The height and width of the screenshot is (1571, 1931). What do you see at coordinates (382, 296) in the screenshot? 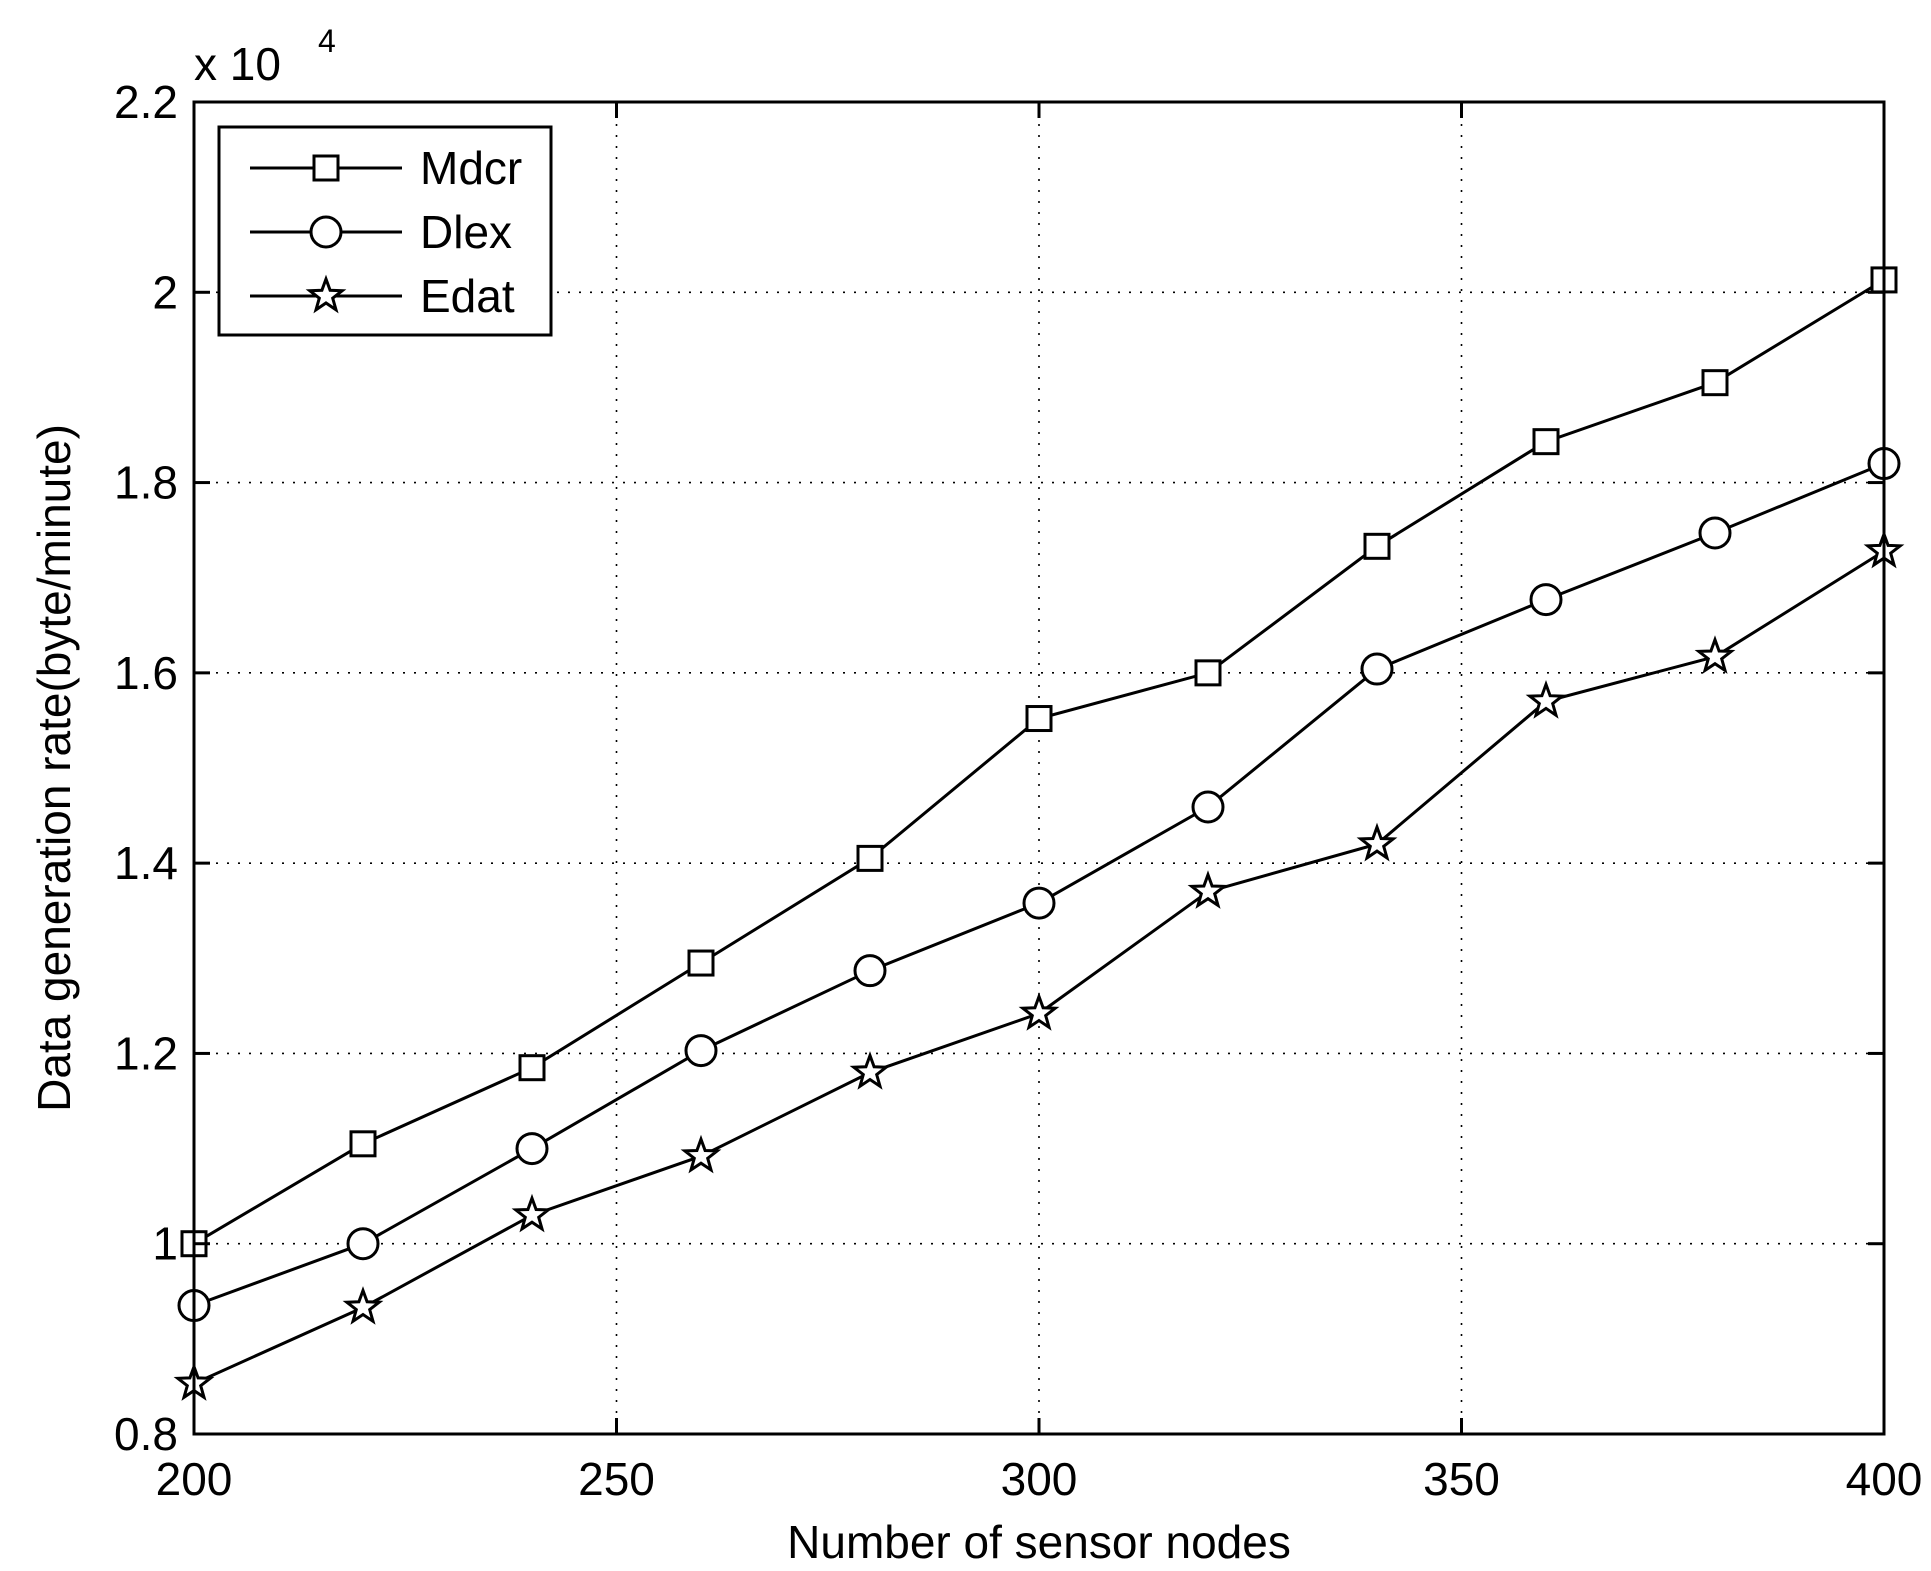
I see `legend-entry-edat: Edat` at bounding box center [382, 296].